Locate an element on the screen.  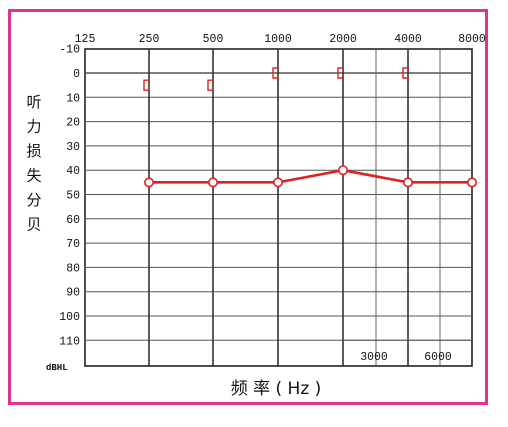
y-tick-label: 50 is located at coordinates (73, 196).